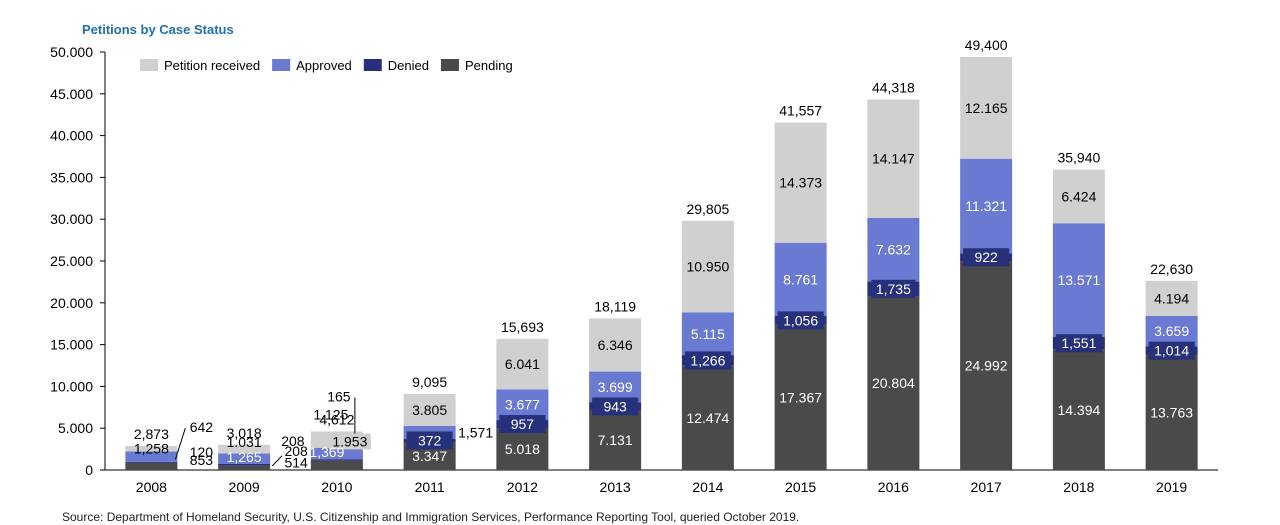 This screenshot has width=1280, height=525. I want to click on data-label-denied: 1,551, so click(1078, 343).